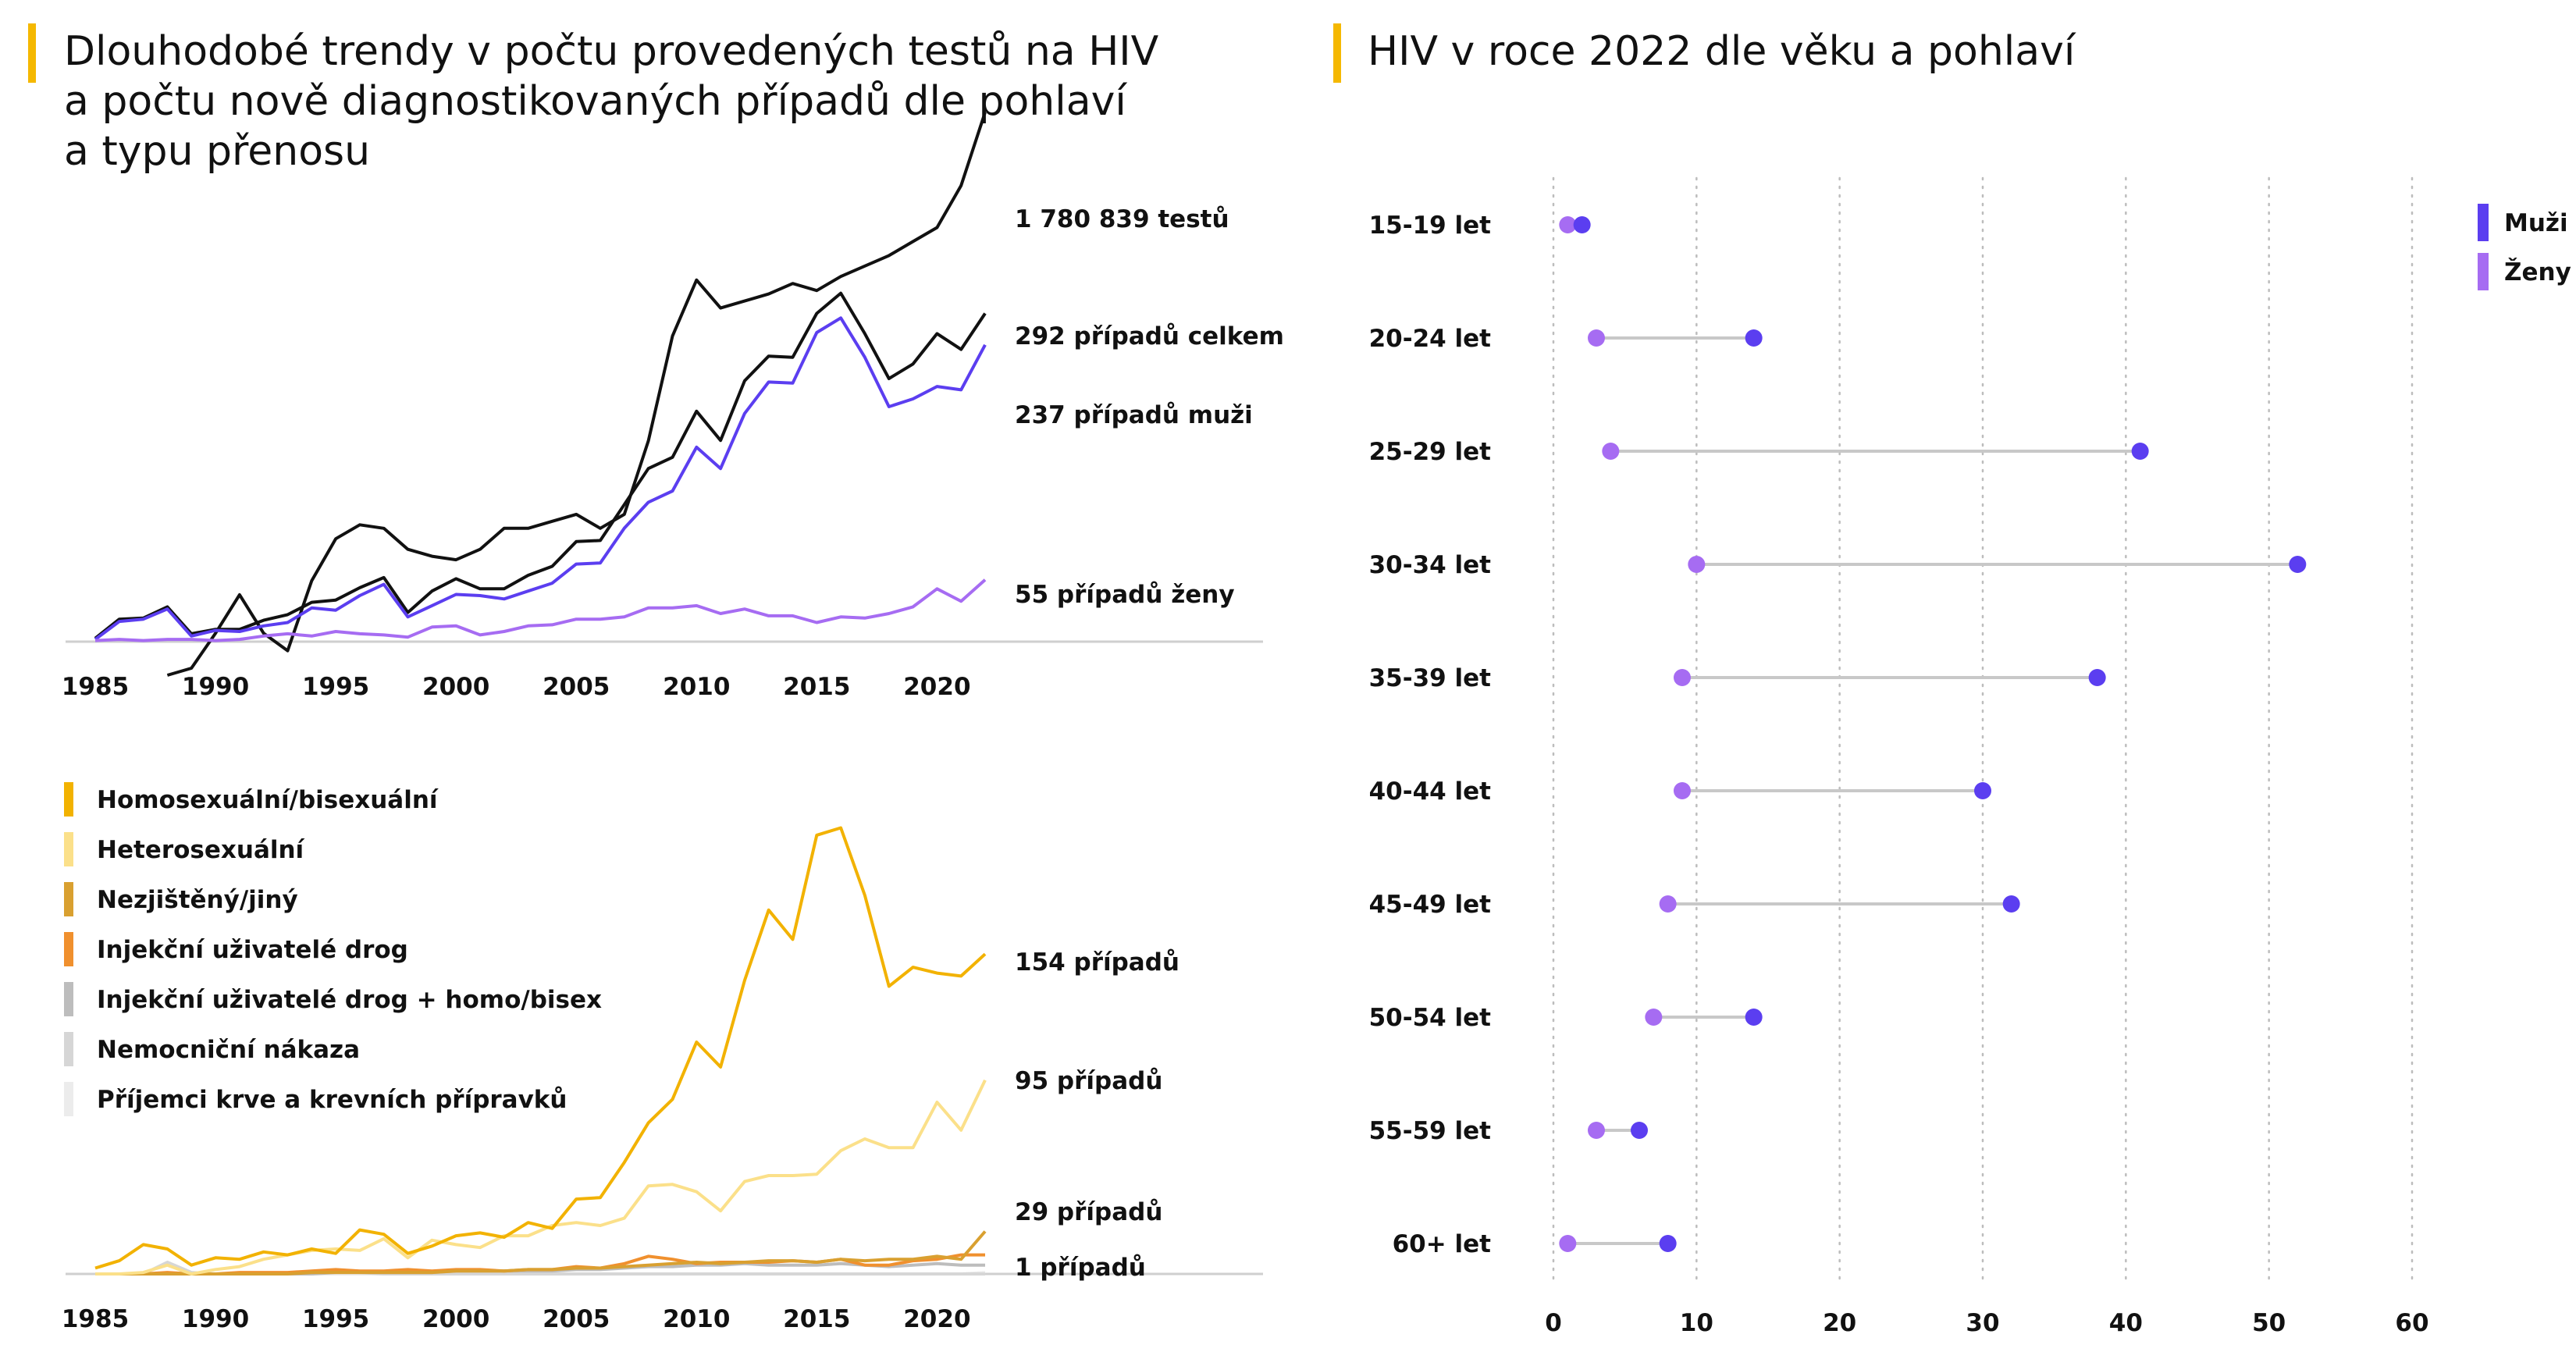 This screenshot has height=1352, width=2576. What do you see at coordinates (252, 950) in the screenshot?
I see `legend-label-injekcni-uzivatele-drog: Injekční uživatelé drog` at bounding box center [252, 950].